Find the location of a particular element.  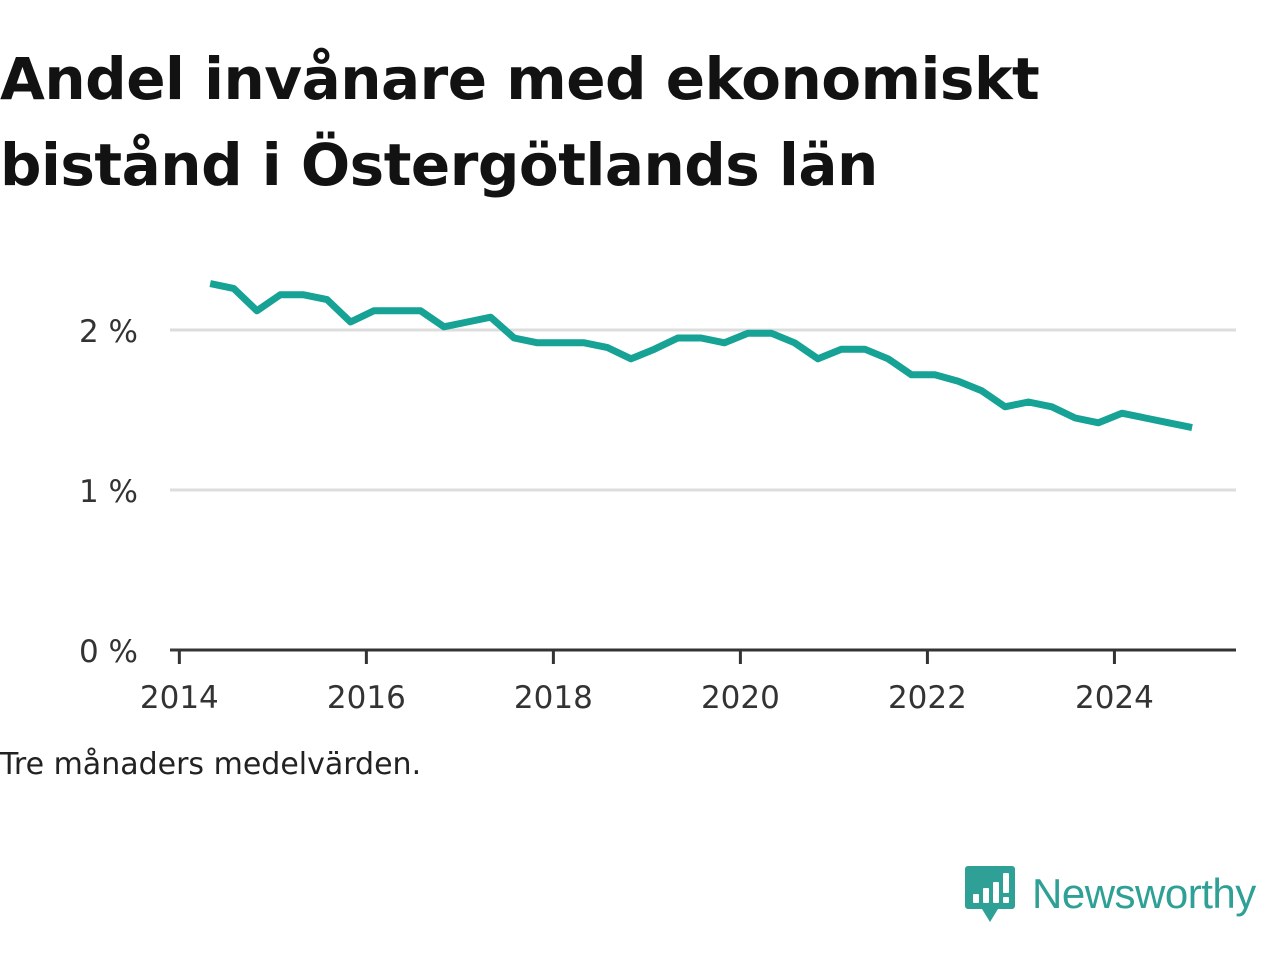

series-layer is located at coordinates (701, 356).